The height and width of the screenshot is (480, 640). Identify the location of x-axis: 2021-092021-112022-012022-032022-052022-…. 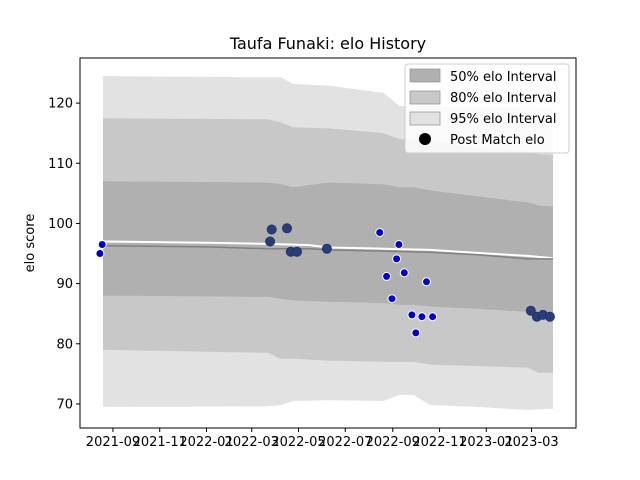
(322, 439).